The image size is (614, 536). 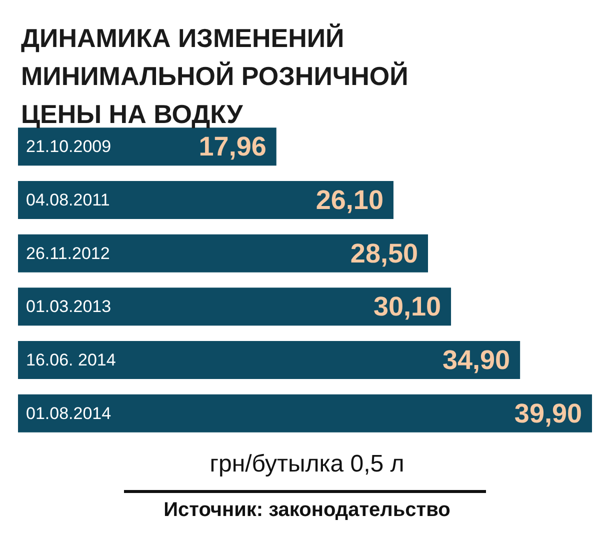 What do you see at coordinates (69, 146) in the screenshot?
I see `y-tick-label: 21.10.2009` at bounding box center [69, 146].